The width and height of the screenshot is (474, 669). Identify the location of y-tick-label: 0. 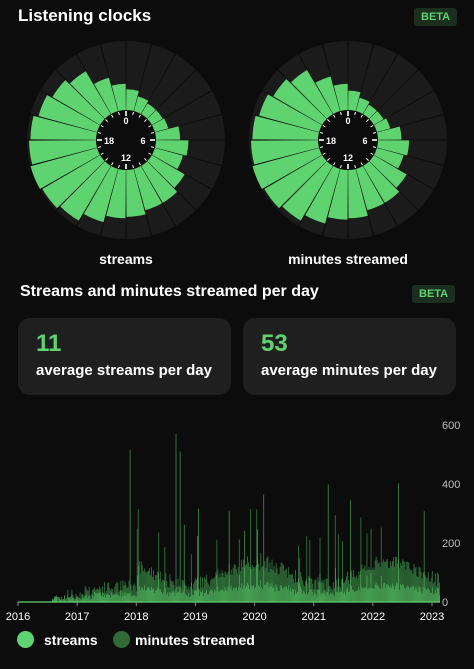
(445, 603).